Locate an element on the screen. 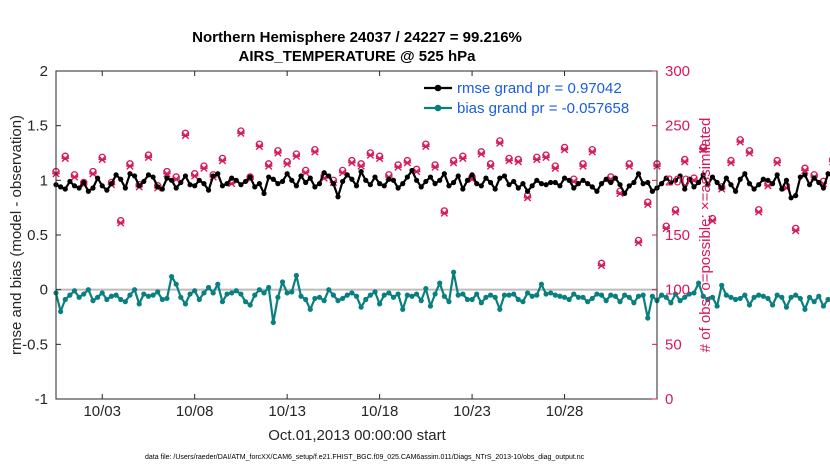 This screenshot has width=830, height=470. y-right-tick-label: 100 is located at coordinates (677, 290).